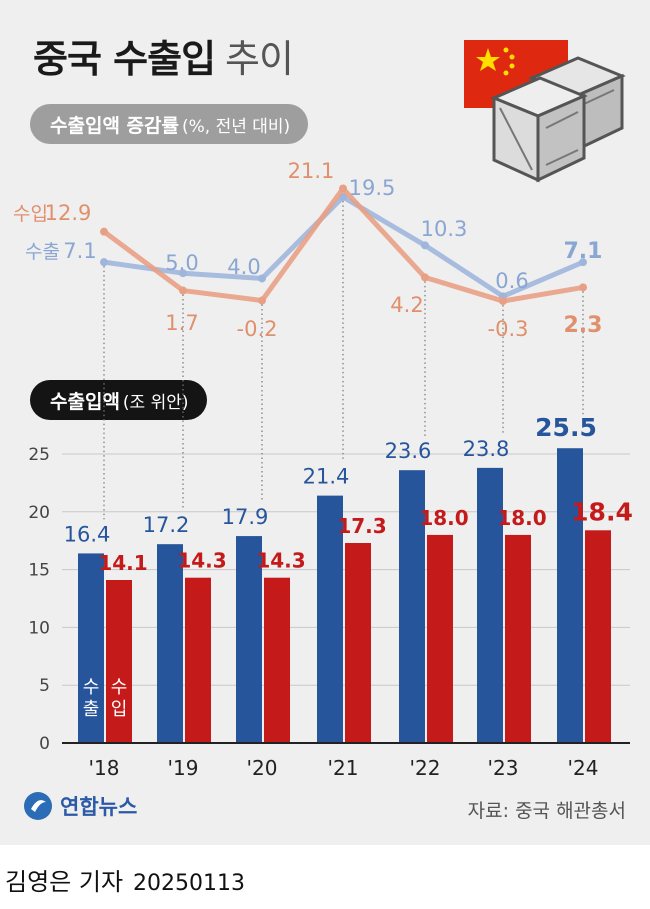 The image size is (650, 909). I want to click on section-label-amount-unit: (조 위안), so click(155, 402).